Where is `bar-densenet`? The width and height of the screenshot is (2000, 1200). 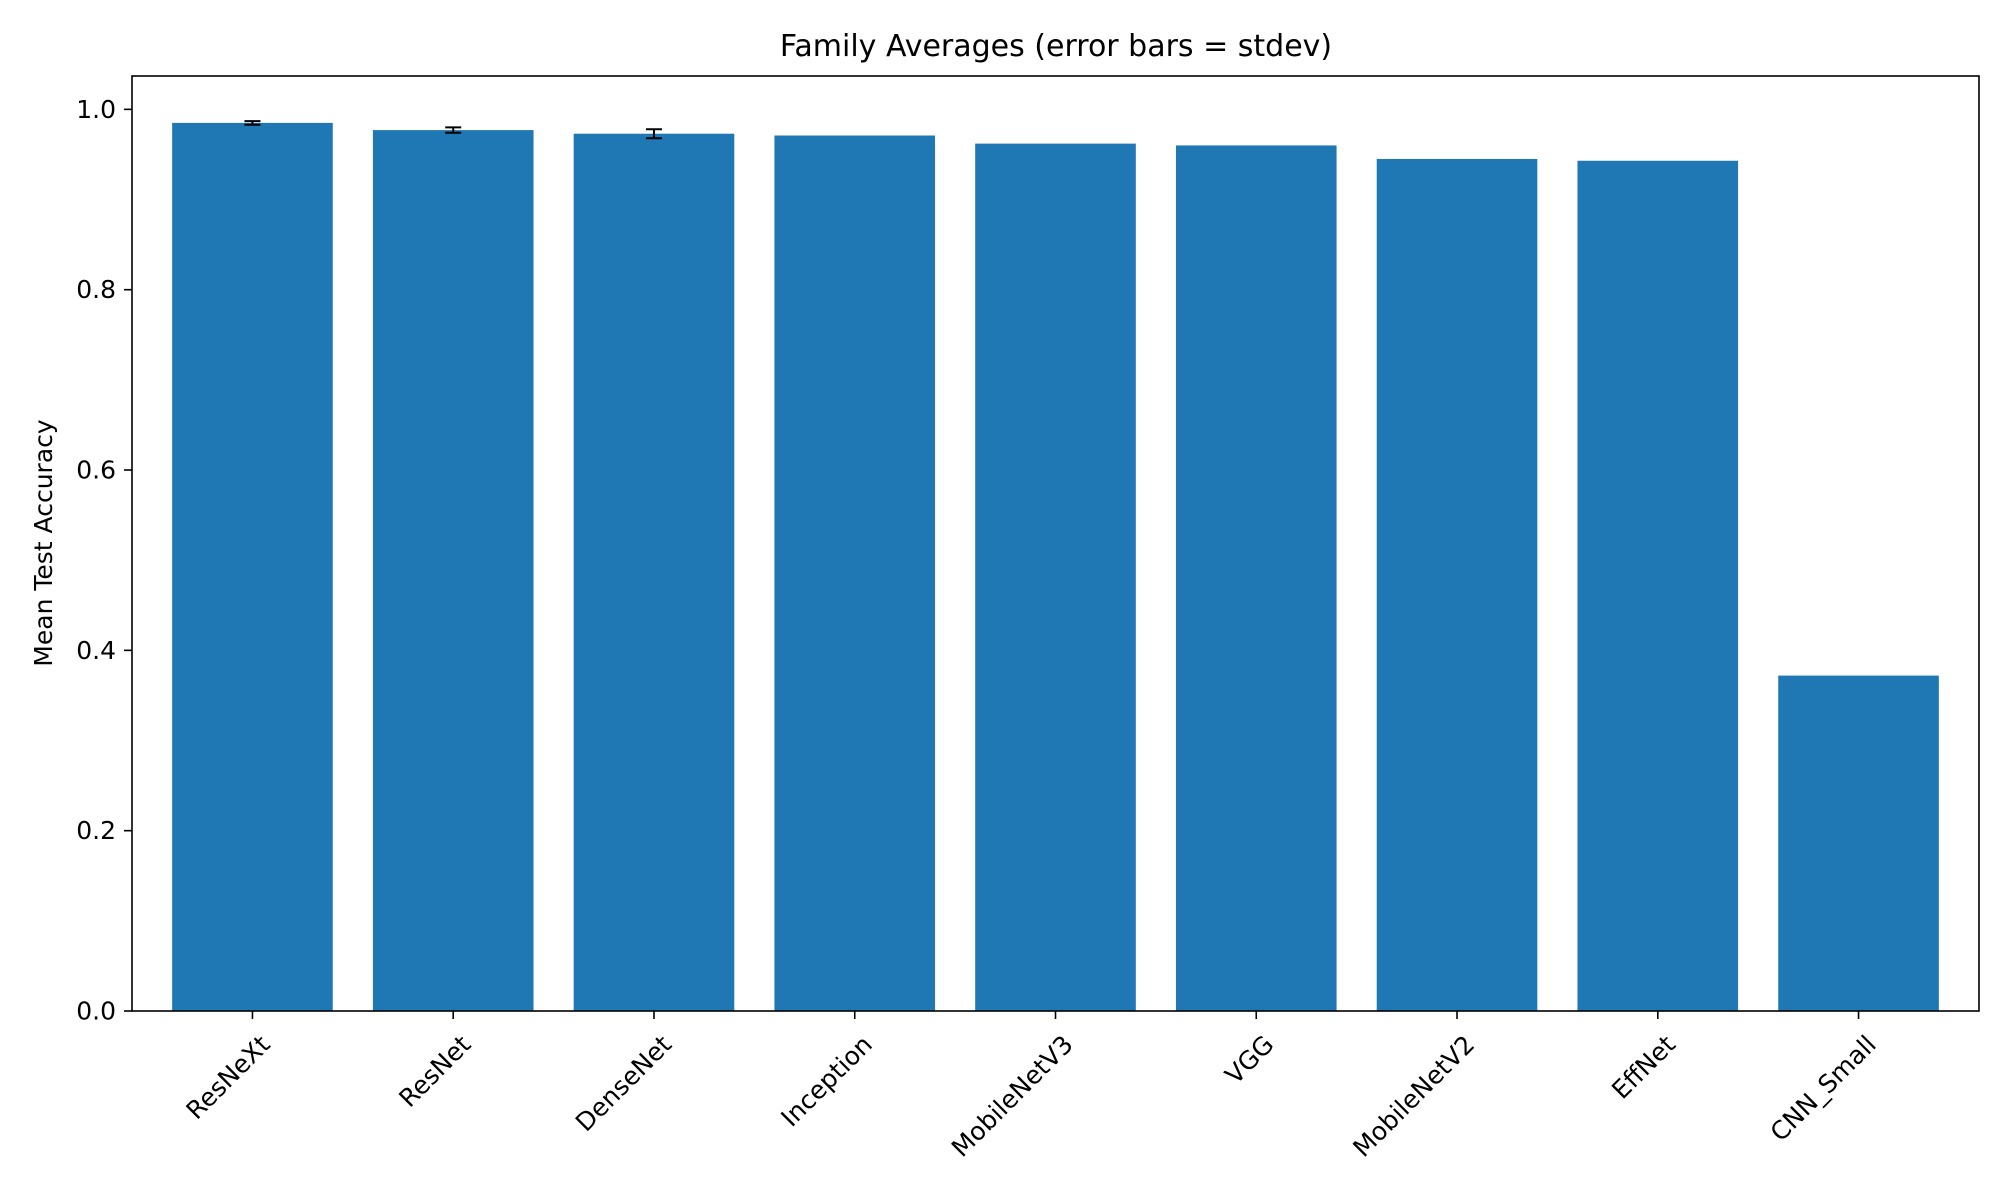 bar-densenet is located at coordinates (654, 572).